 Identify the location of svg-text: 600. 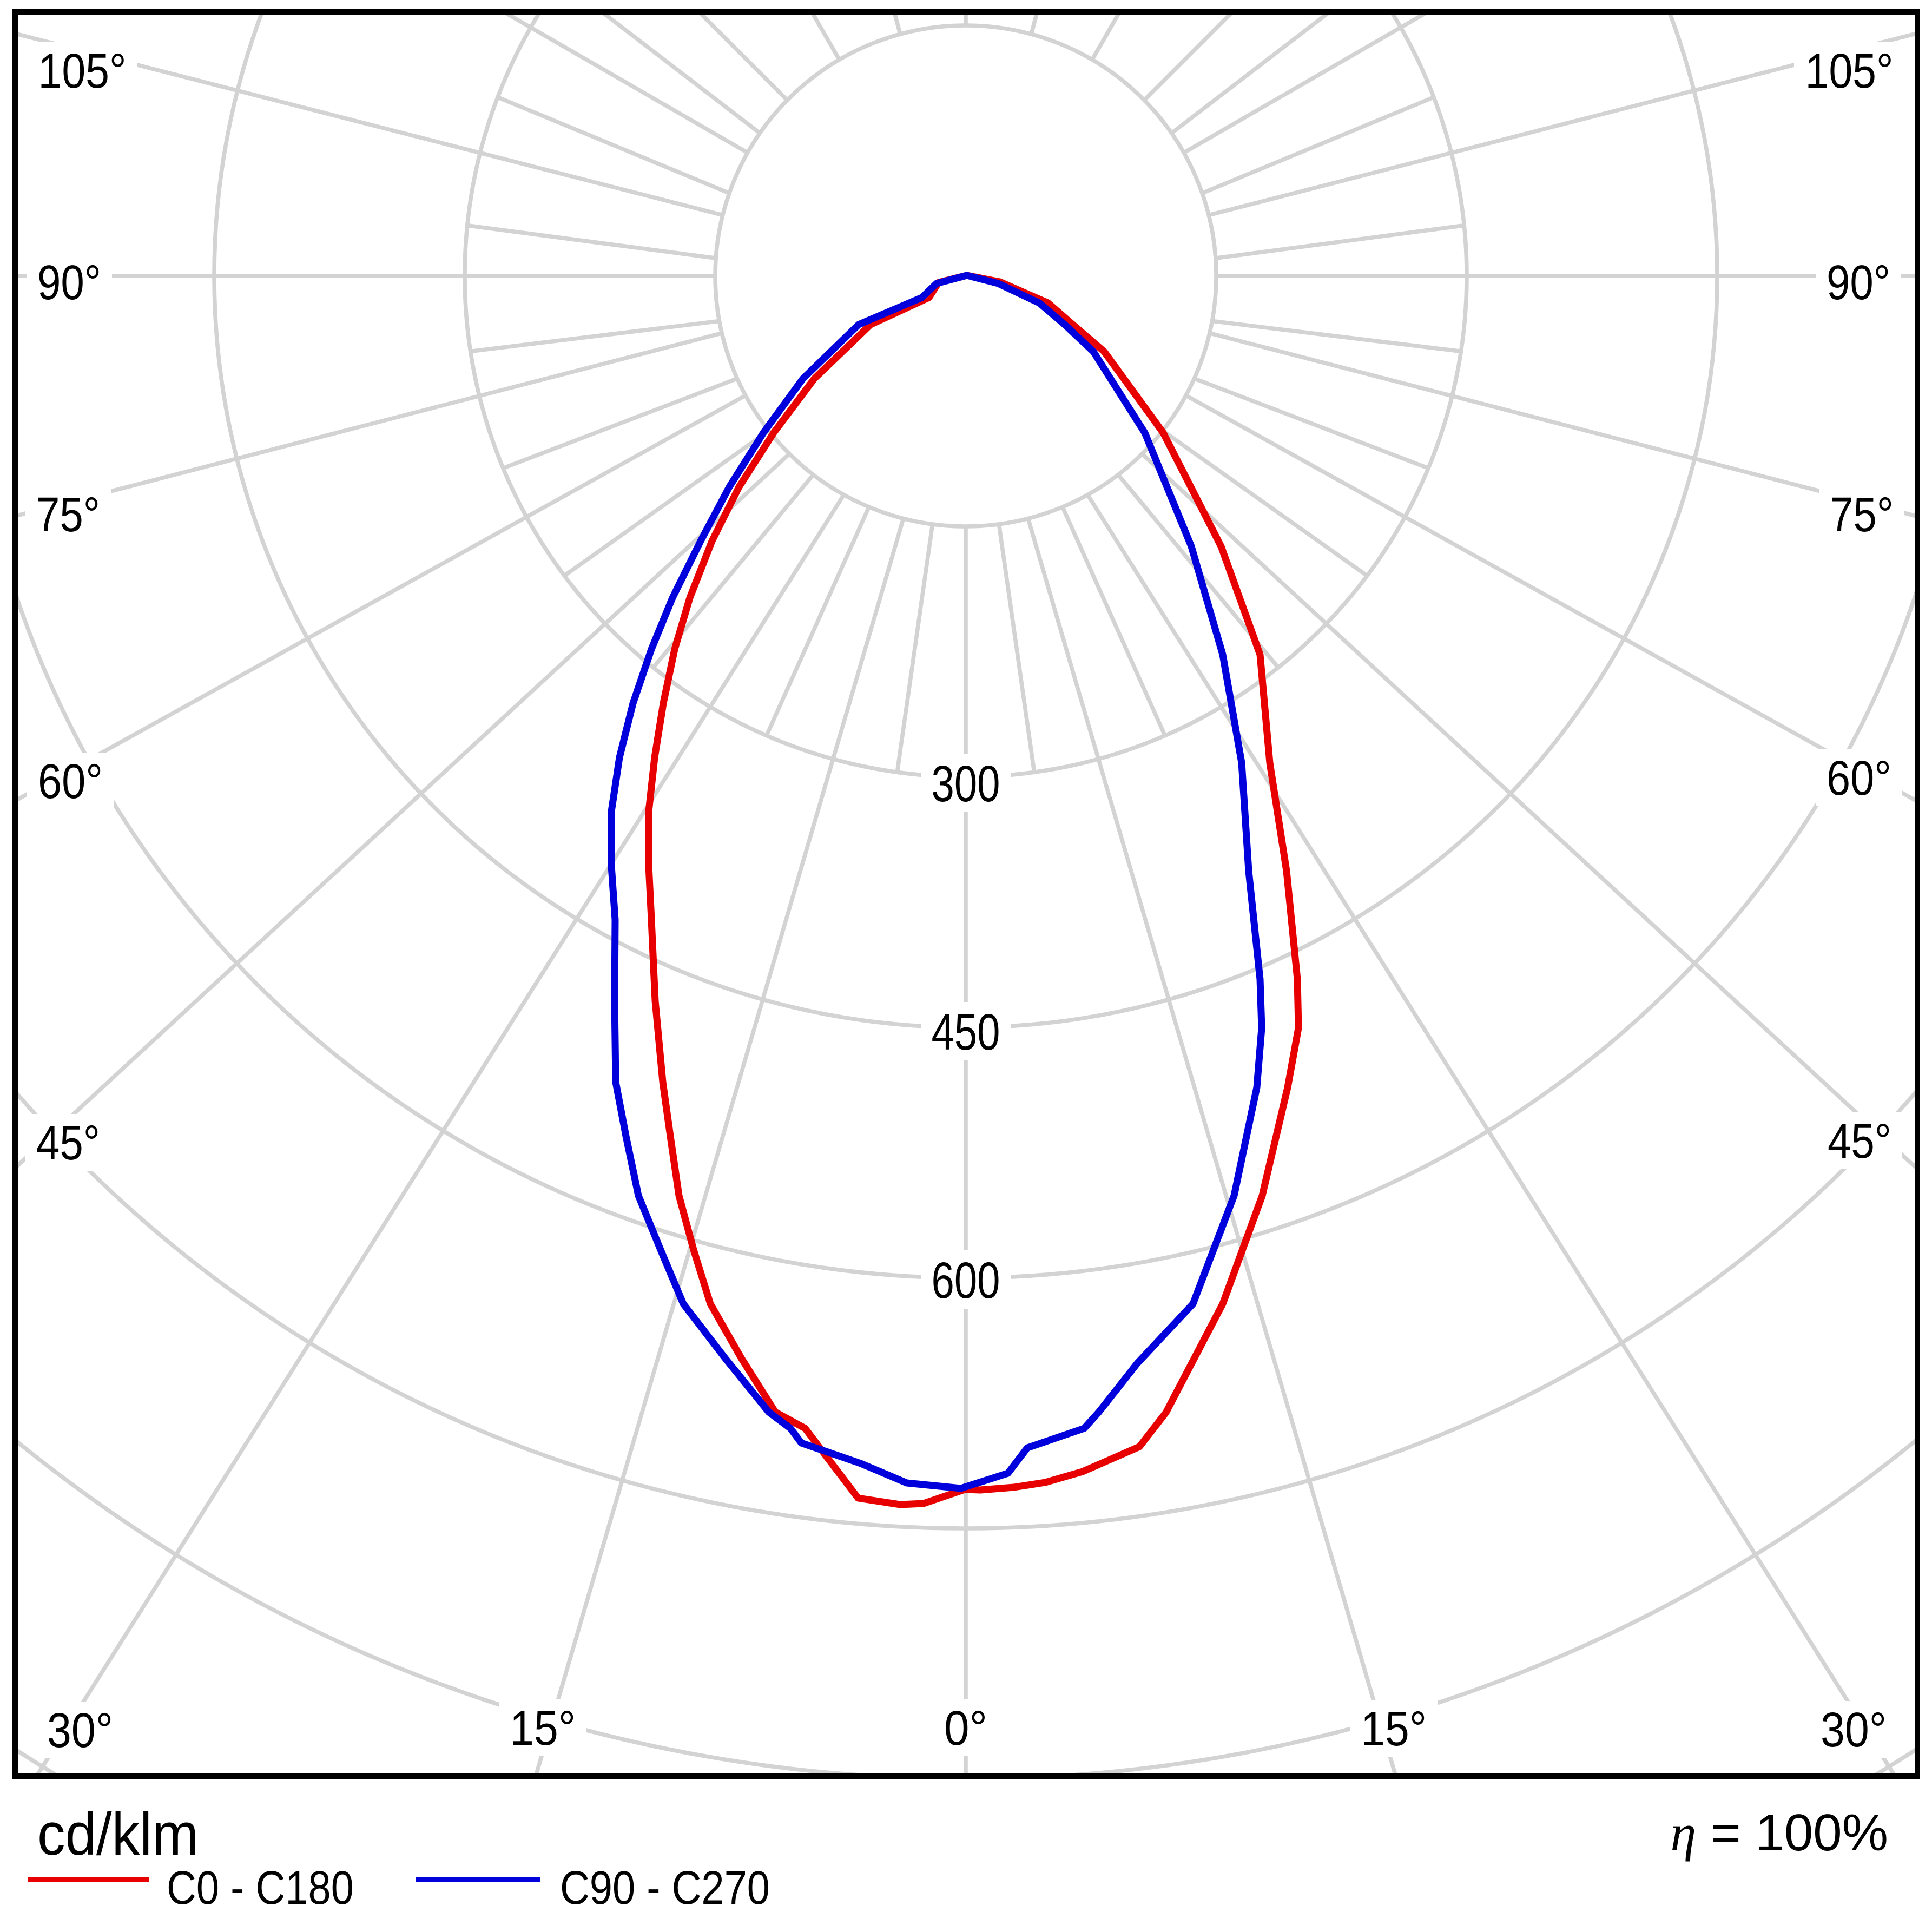
(966, 1280).